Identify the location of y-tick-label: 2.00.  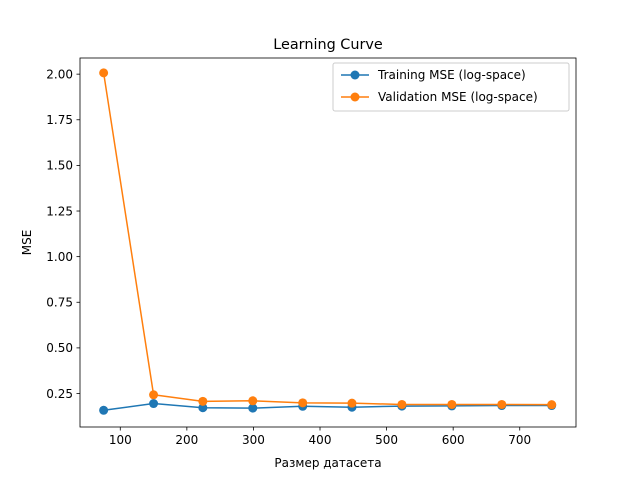
(59, 74).